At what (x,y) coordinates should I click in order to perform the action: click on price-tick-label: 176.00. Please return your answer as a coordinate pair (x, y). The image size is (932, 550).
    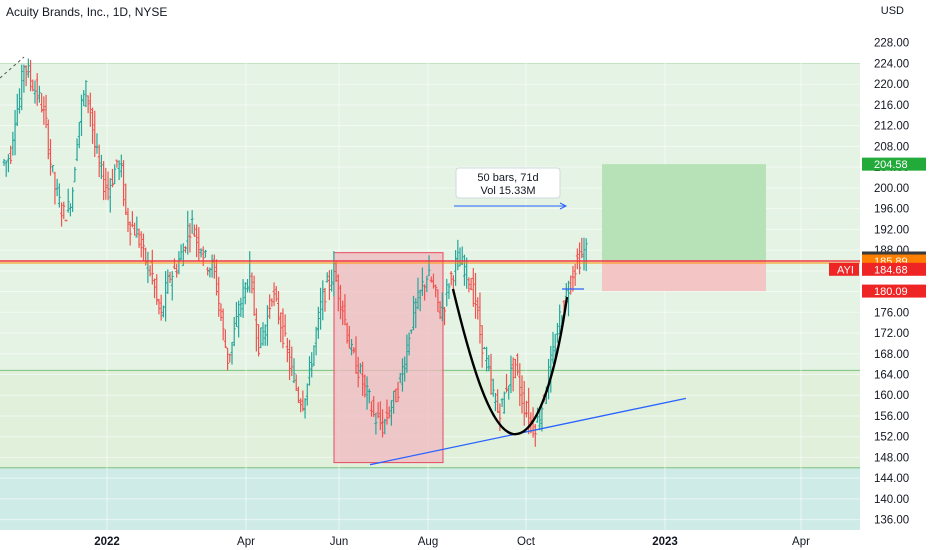
    Looking at the image, I should click on (891, 313).